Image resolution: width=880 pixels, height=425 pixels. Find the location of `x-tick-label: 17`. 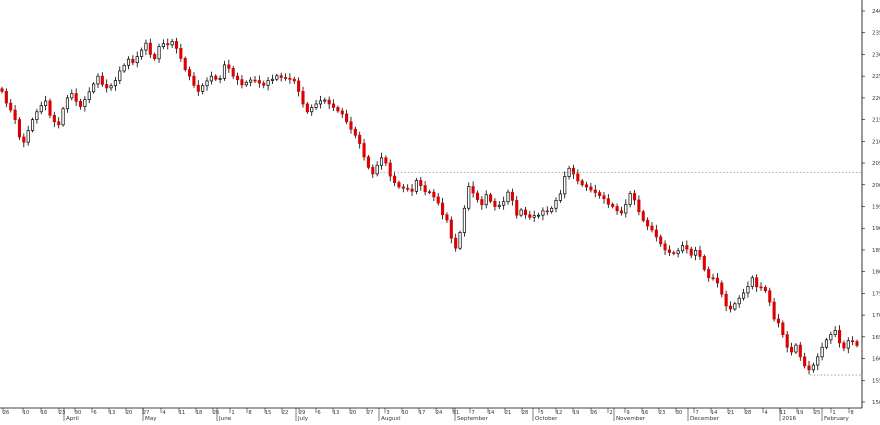

x-tick-label: 17 is located at coordinates (422, 413).